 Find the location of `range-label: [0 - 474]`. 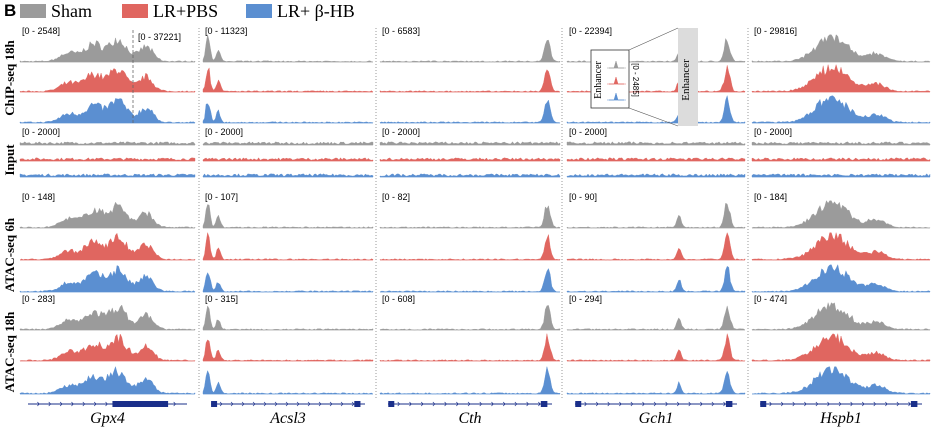

range-label: [0 - 474] is located at coordinates (770, 299).